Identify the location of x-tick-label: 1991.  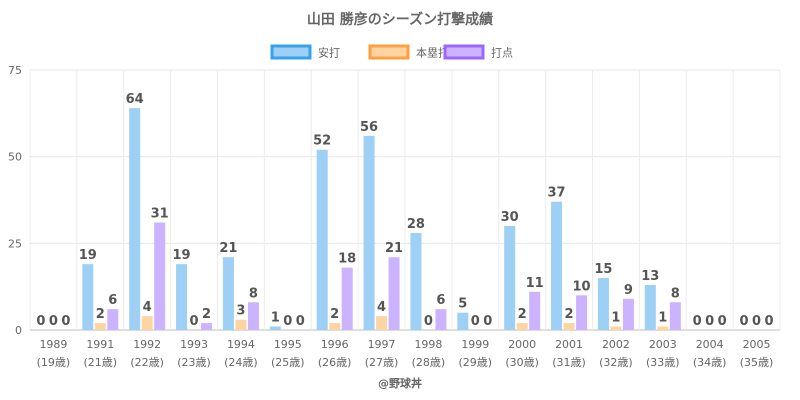
(100, 344).